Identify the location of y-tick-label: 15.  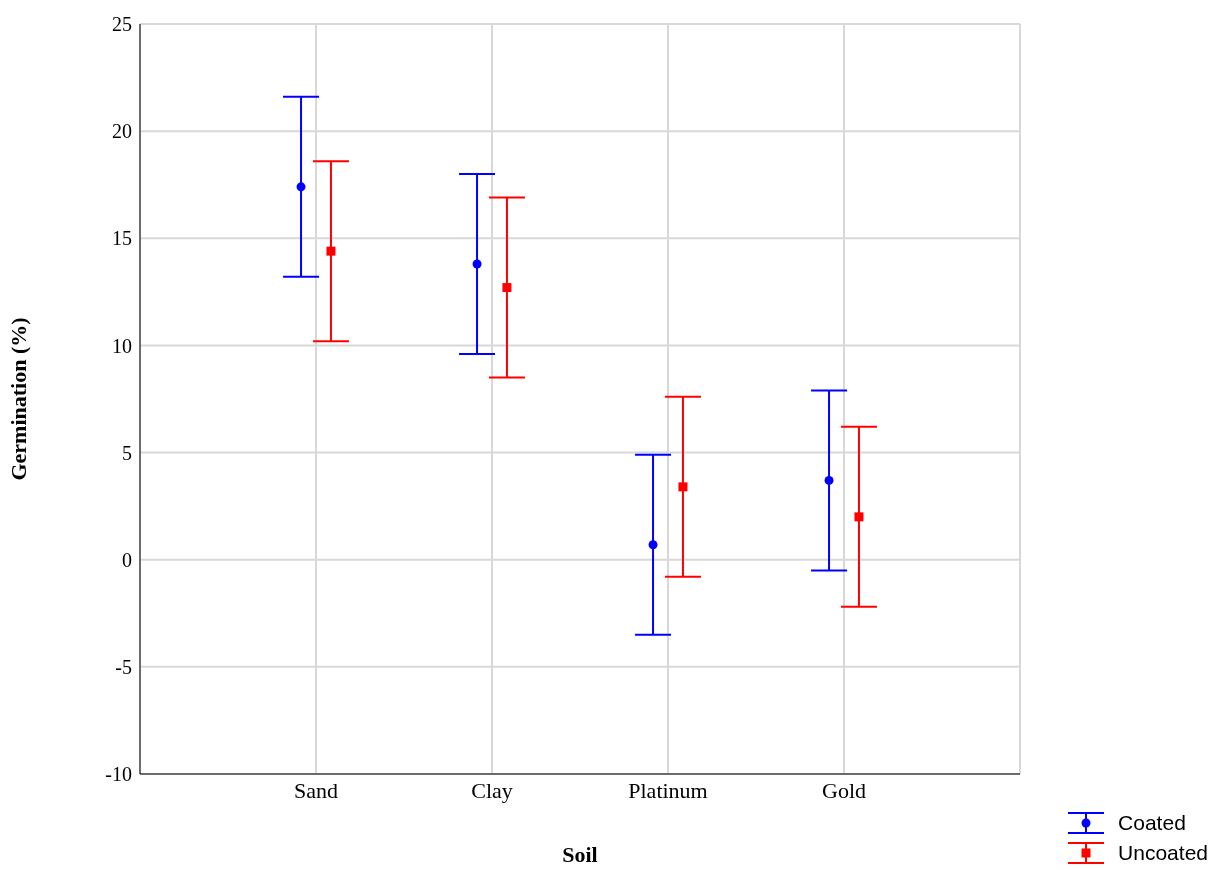
(122, 238).